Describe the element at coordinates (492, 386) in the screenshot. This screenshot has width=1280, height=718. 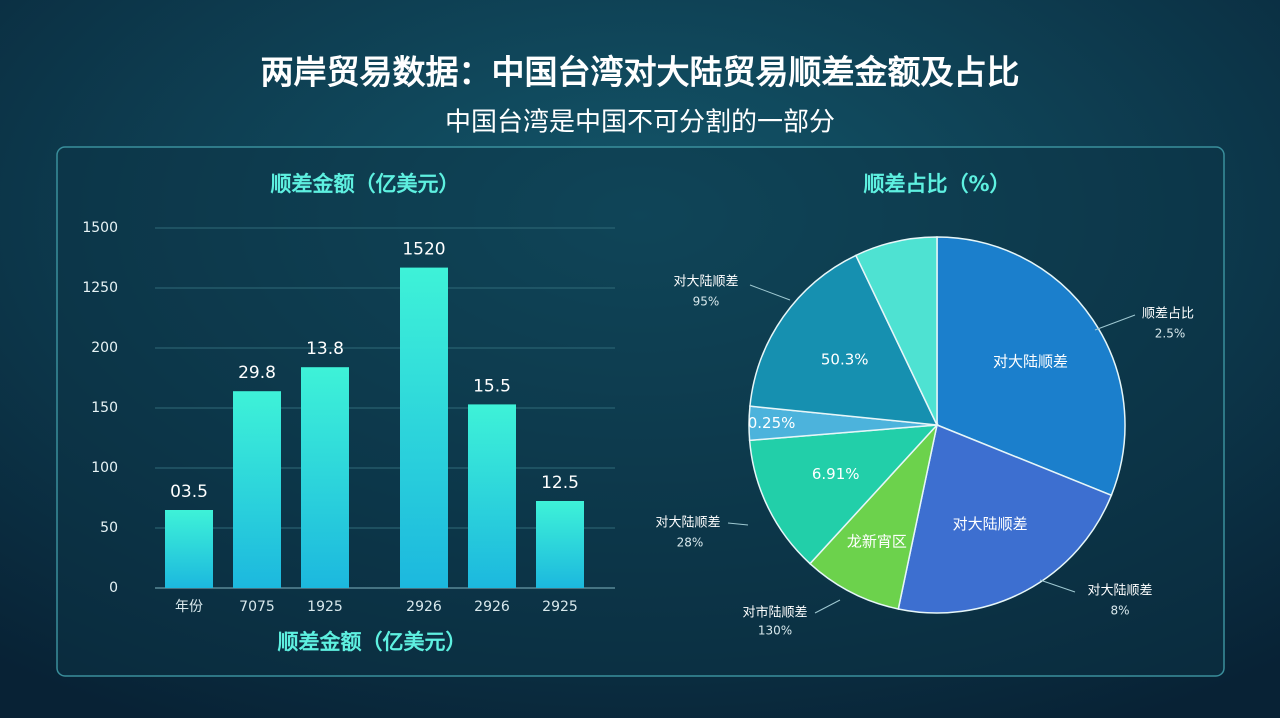
I see `value-label: 15.5` at that location.